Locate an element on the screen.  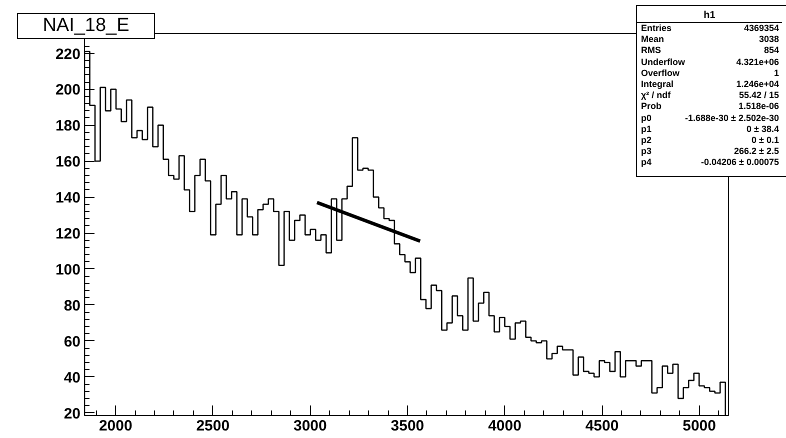
x-tick-label: 5000 is located at coordinates (699, 426).